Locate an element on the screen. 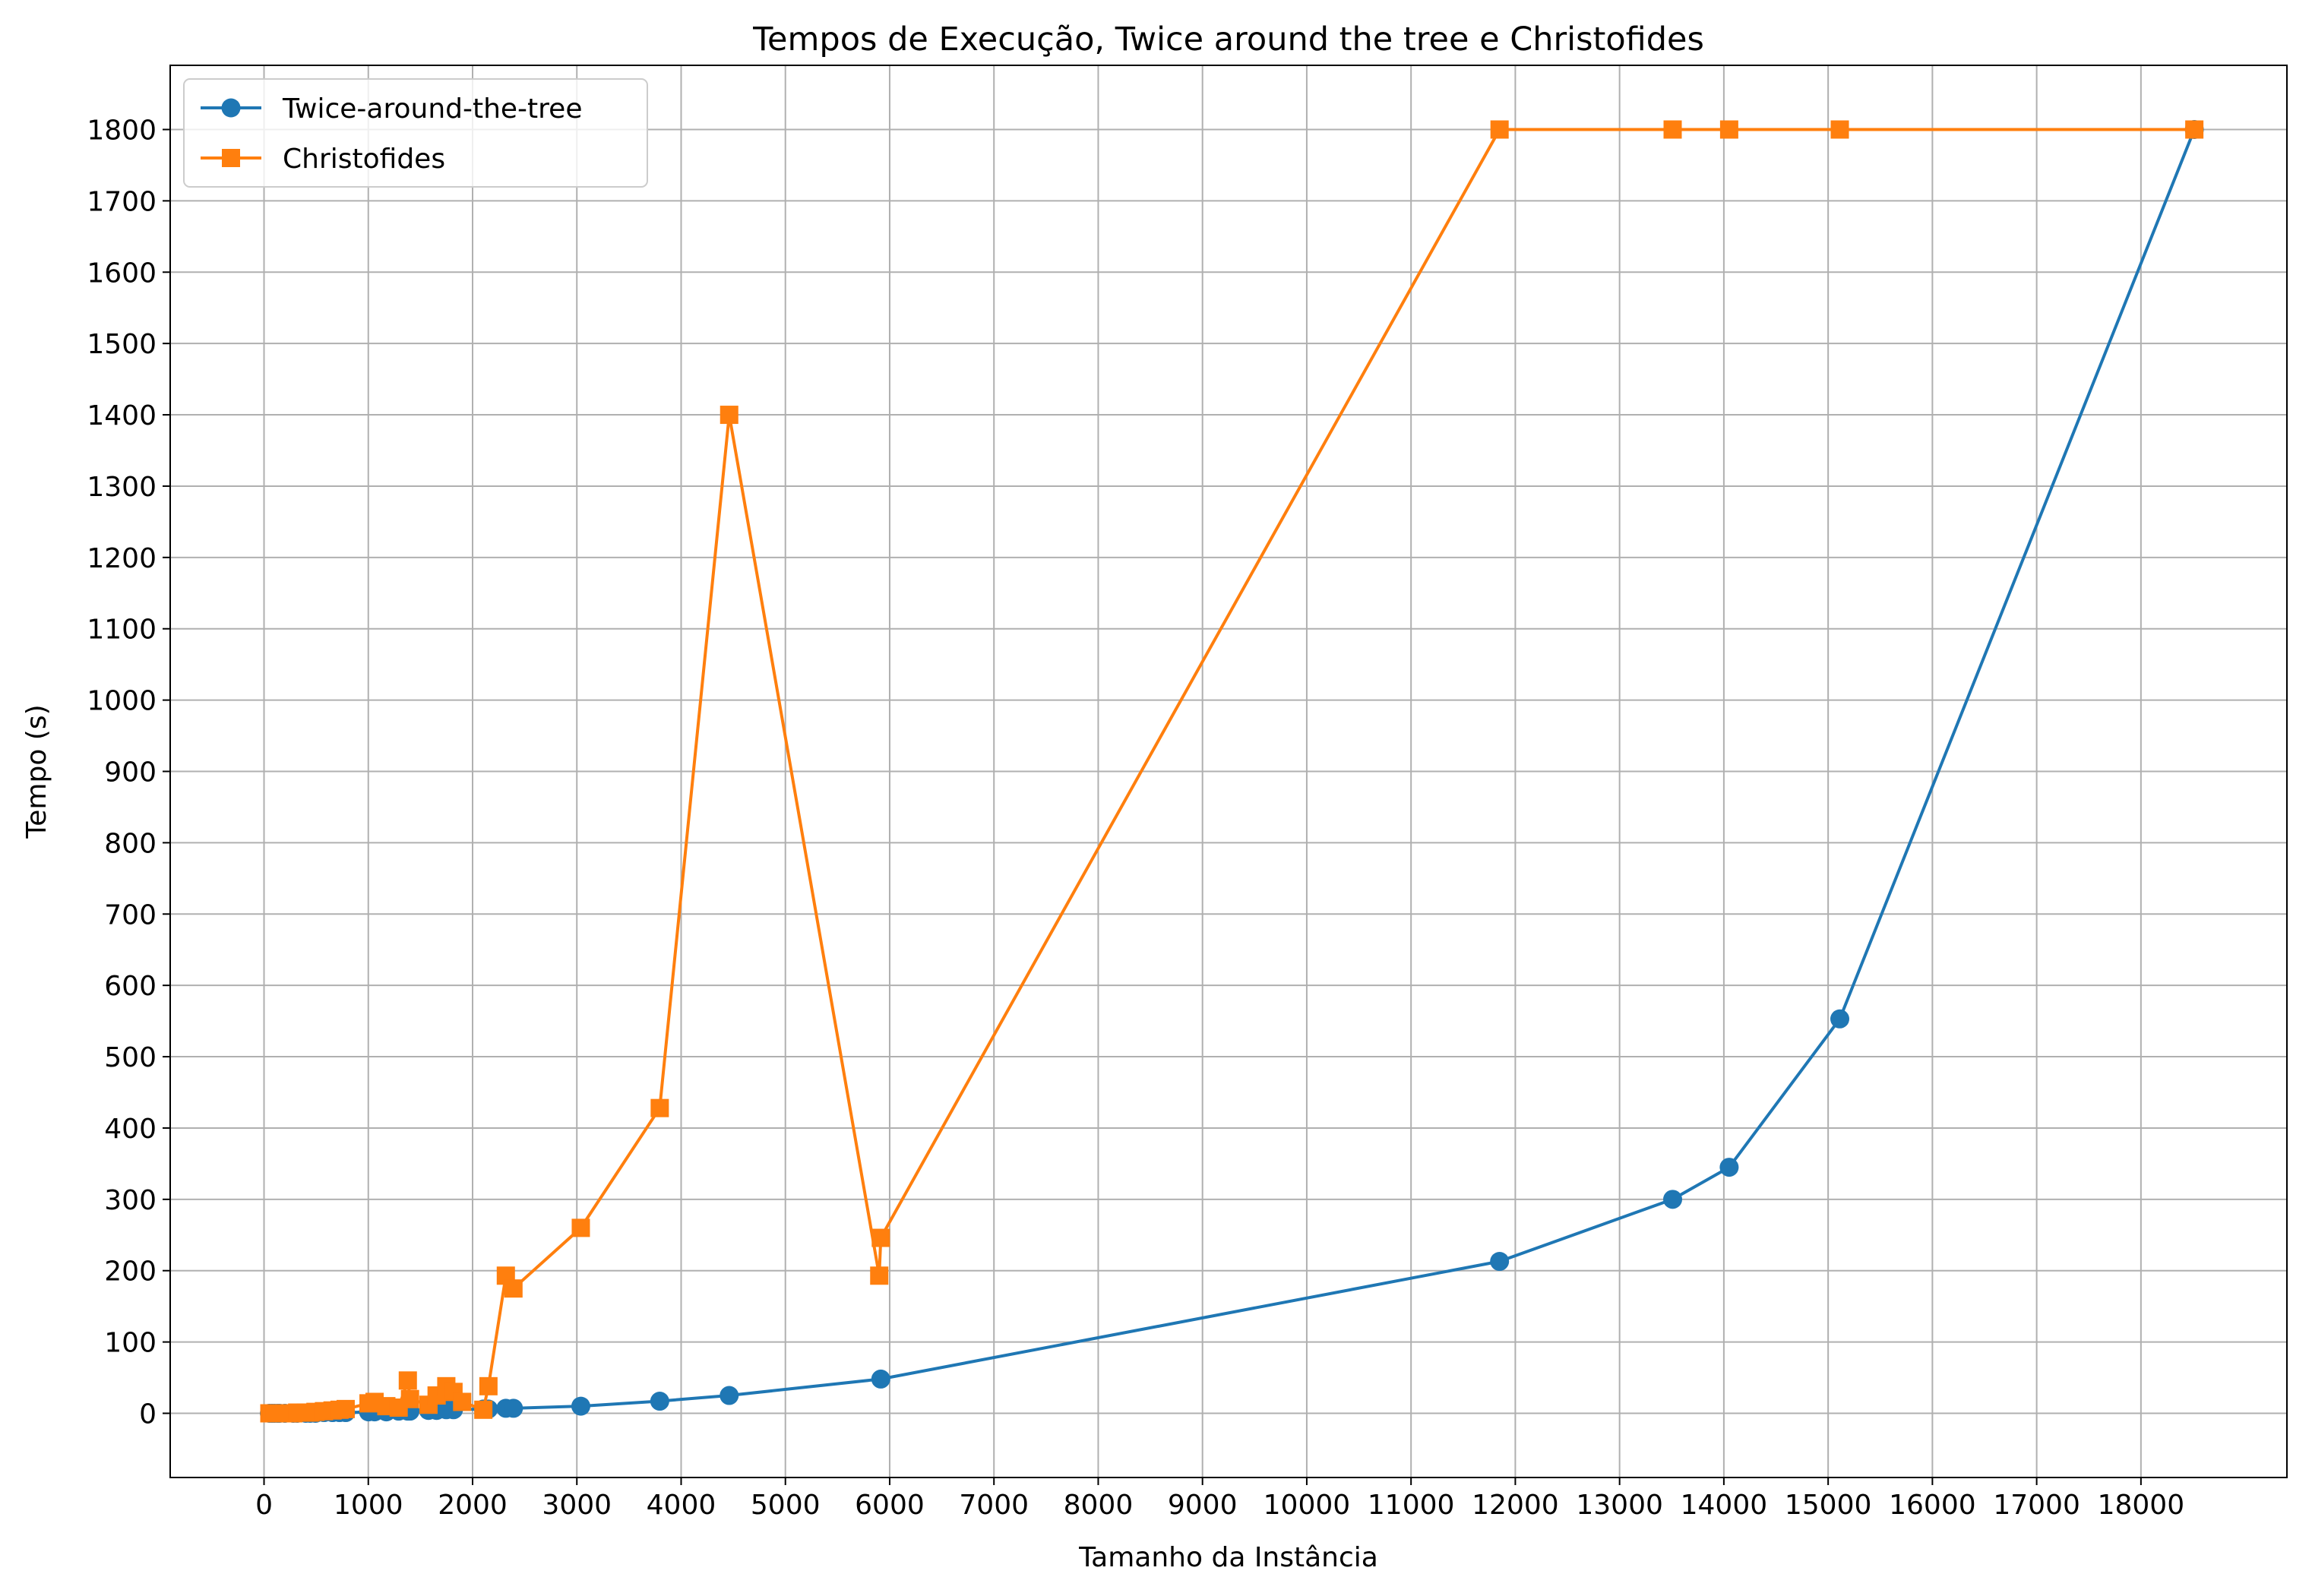 The height and width of the screenshot is (1596, 2312). y-tick-label: 1200 is located at coordinates (122, 558).